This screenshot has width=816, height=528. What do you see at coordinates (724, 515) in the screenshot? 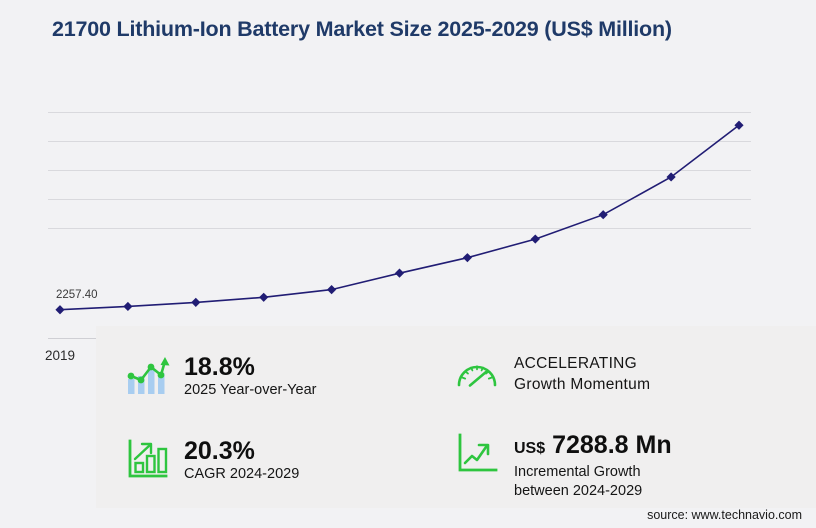
I see `source-attribution: source: www.technavio.com` at bounding box center [724, 515].